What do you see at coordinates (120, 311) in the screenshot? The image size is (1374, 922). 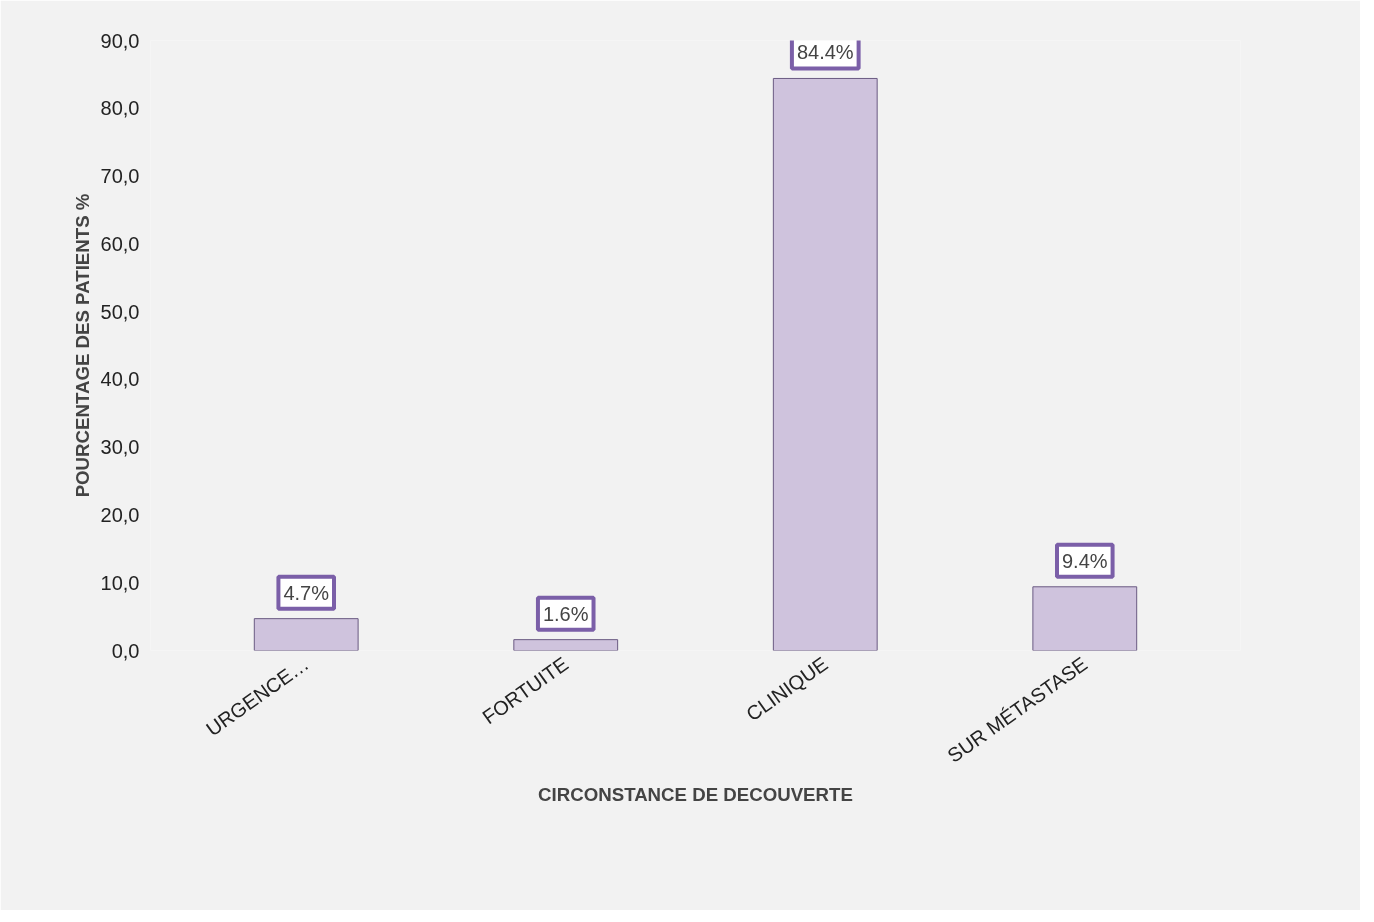 I see `y-tick-label: 50,0` at bounding box center [120, 311].